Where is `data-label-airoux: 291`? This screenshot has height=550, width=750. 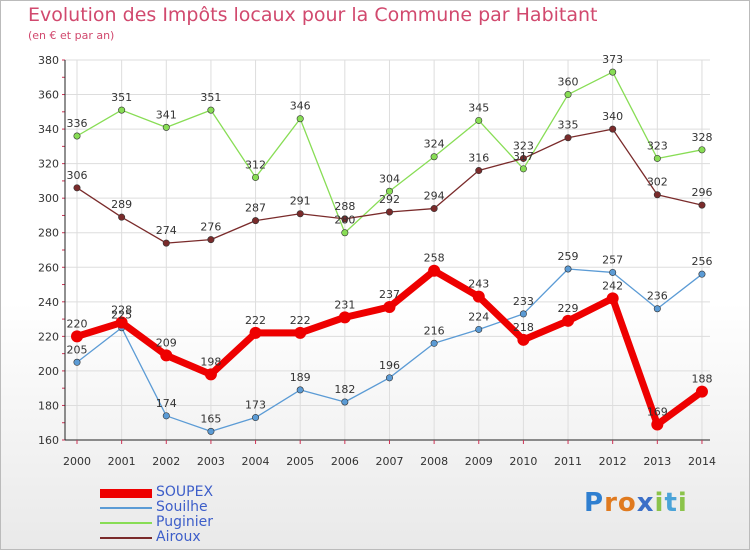 data-label-airoux: 291 is located at coordinates (300, 201).